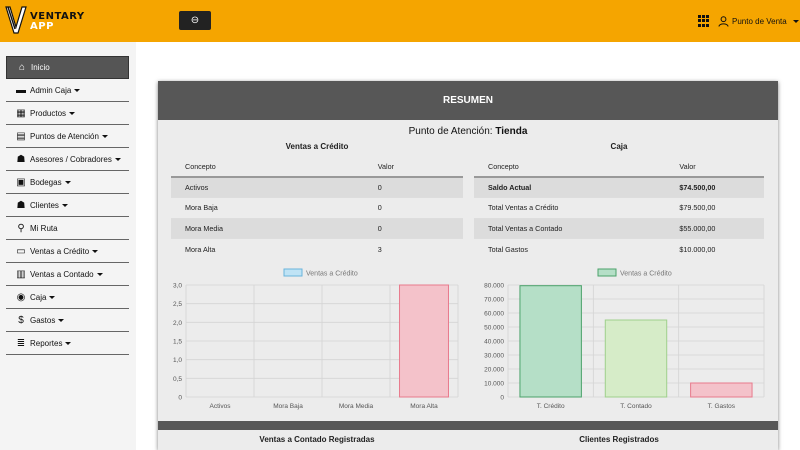 The width and height of the screenshot is (800, 450). I want to click on box-icon: ▦, so click(21, 113).